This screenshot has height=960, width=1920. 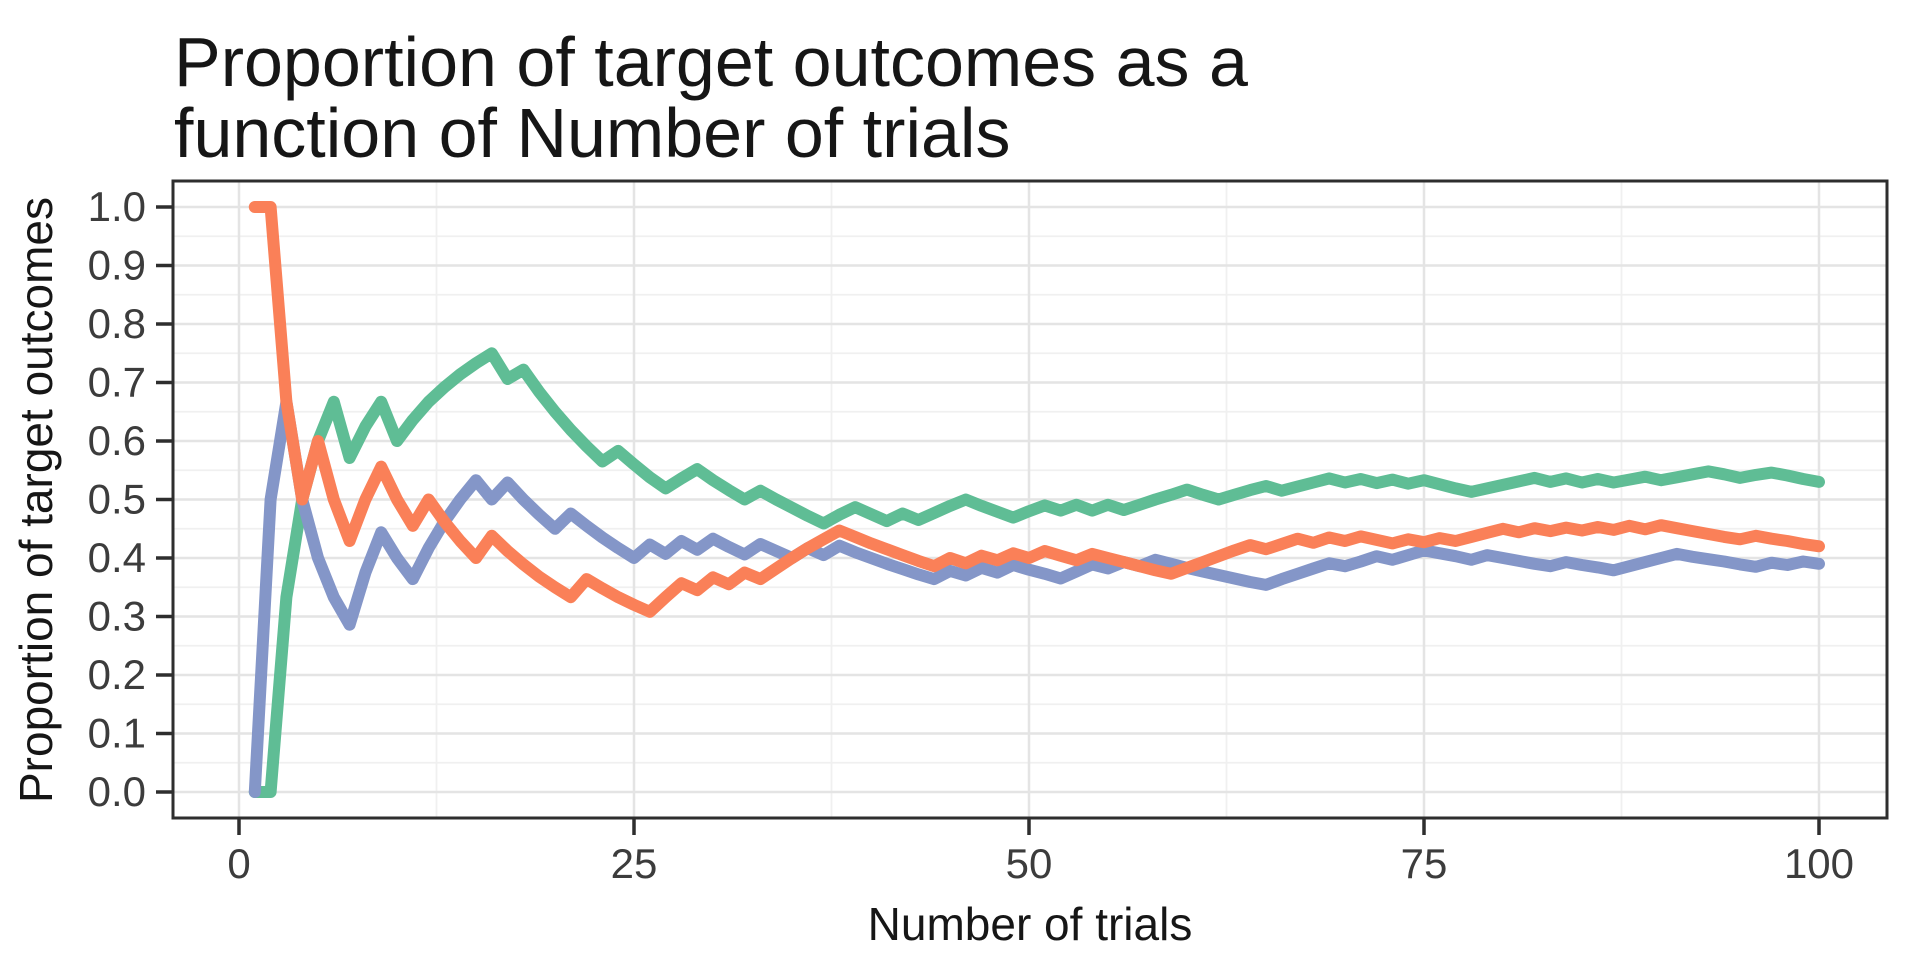 What do you see at coordinates (117, 323) in the screenshot?
I see `y-tick-label: 0.8` at bounding box center [117, 323].